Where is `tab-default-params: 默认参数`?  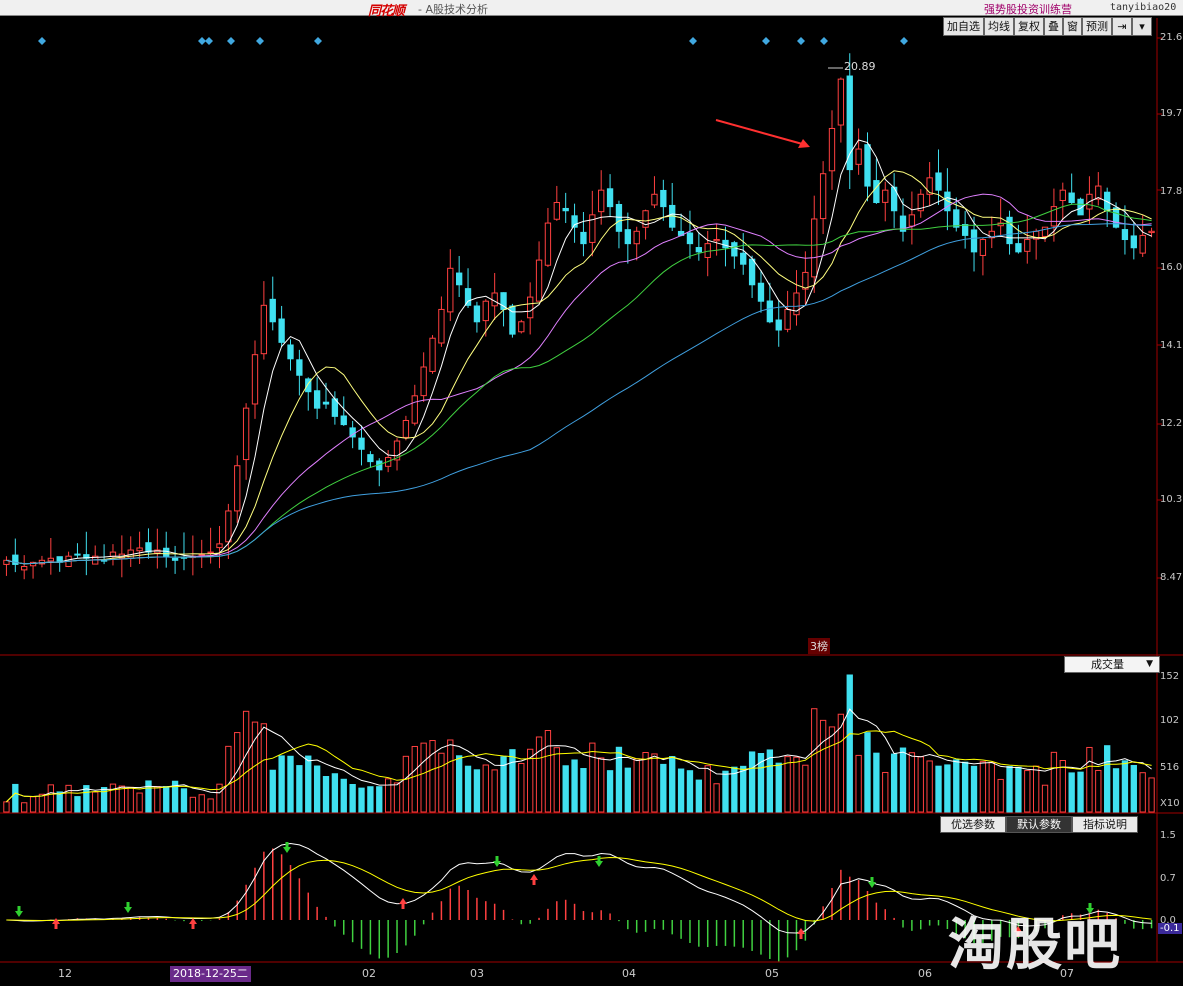 tab-default-params: 默认参数 is located at coordinates (1039, 824).